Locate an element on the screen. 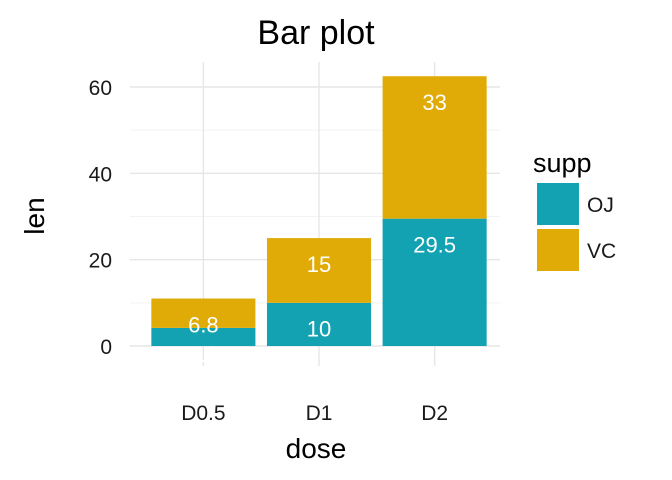 The image size is (672, 480). chart-title: Bar plot is located at coordinates (316, 33).